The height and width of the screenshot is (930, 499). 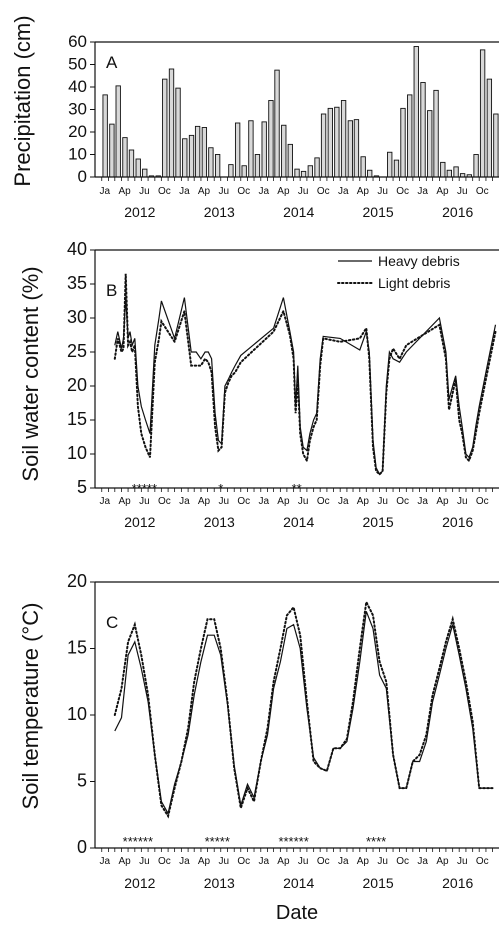 What do you see at coordinates (77, 64) in the screenshot?
I see `y-tick-label: 50` at bounding box center [77, 64].